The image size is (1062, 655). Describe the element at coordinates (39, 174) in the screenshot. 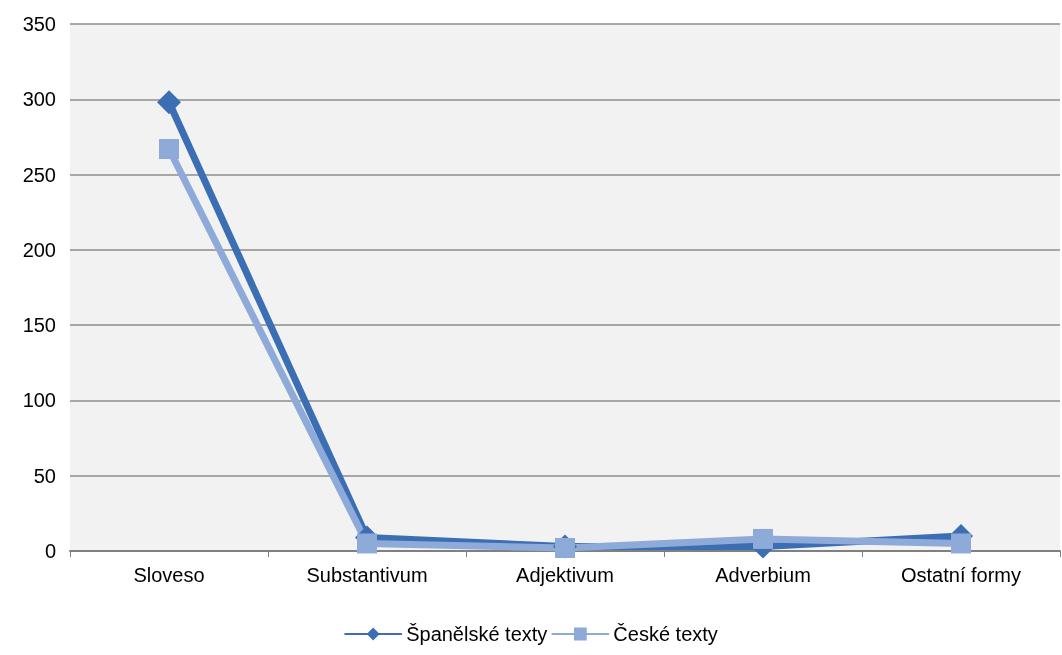

I see `y-tick-label: 250` at that location.